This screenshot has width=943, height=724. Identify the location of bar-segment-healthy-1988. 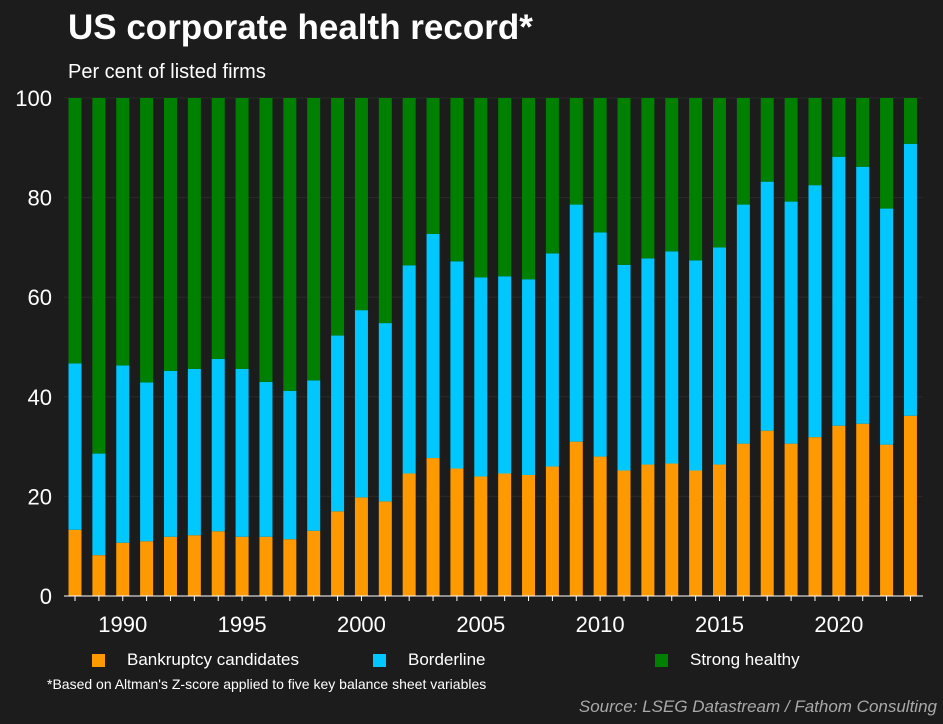
(75, 231).